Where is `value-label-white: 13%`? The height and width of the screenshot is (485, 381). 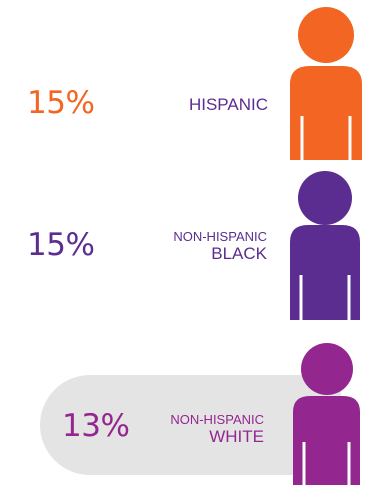
value-label-white: 13% is located at coordinates (96, 426).